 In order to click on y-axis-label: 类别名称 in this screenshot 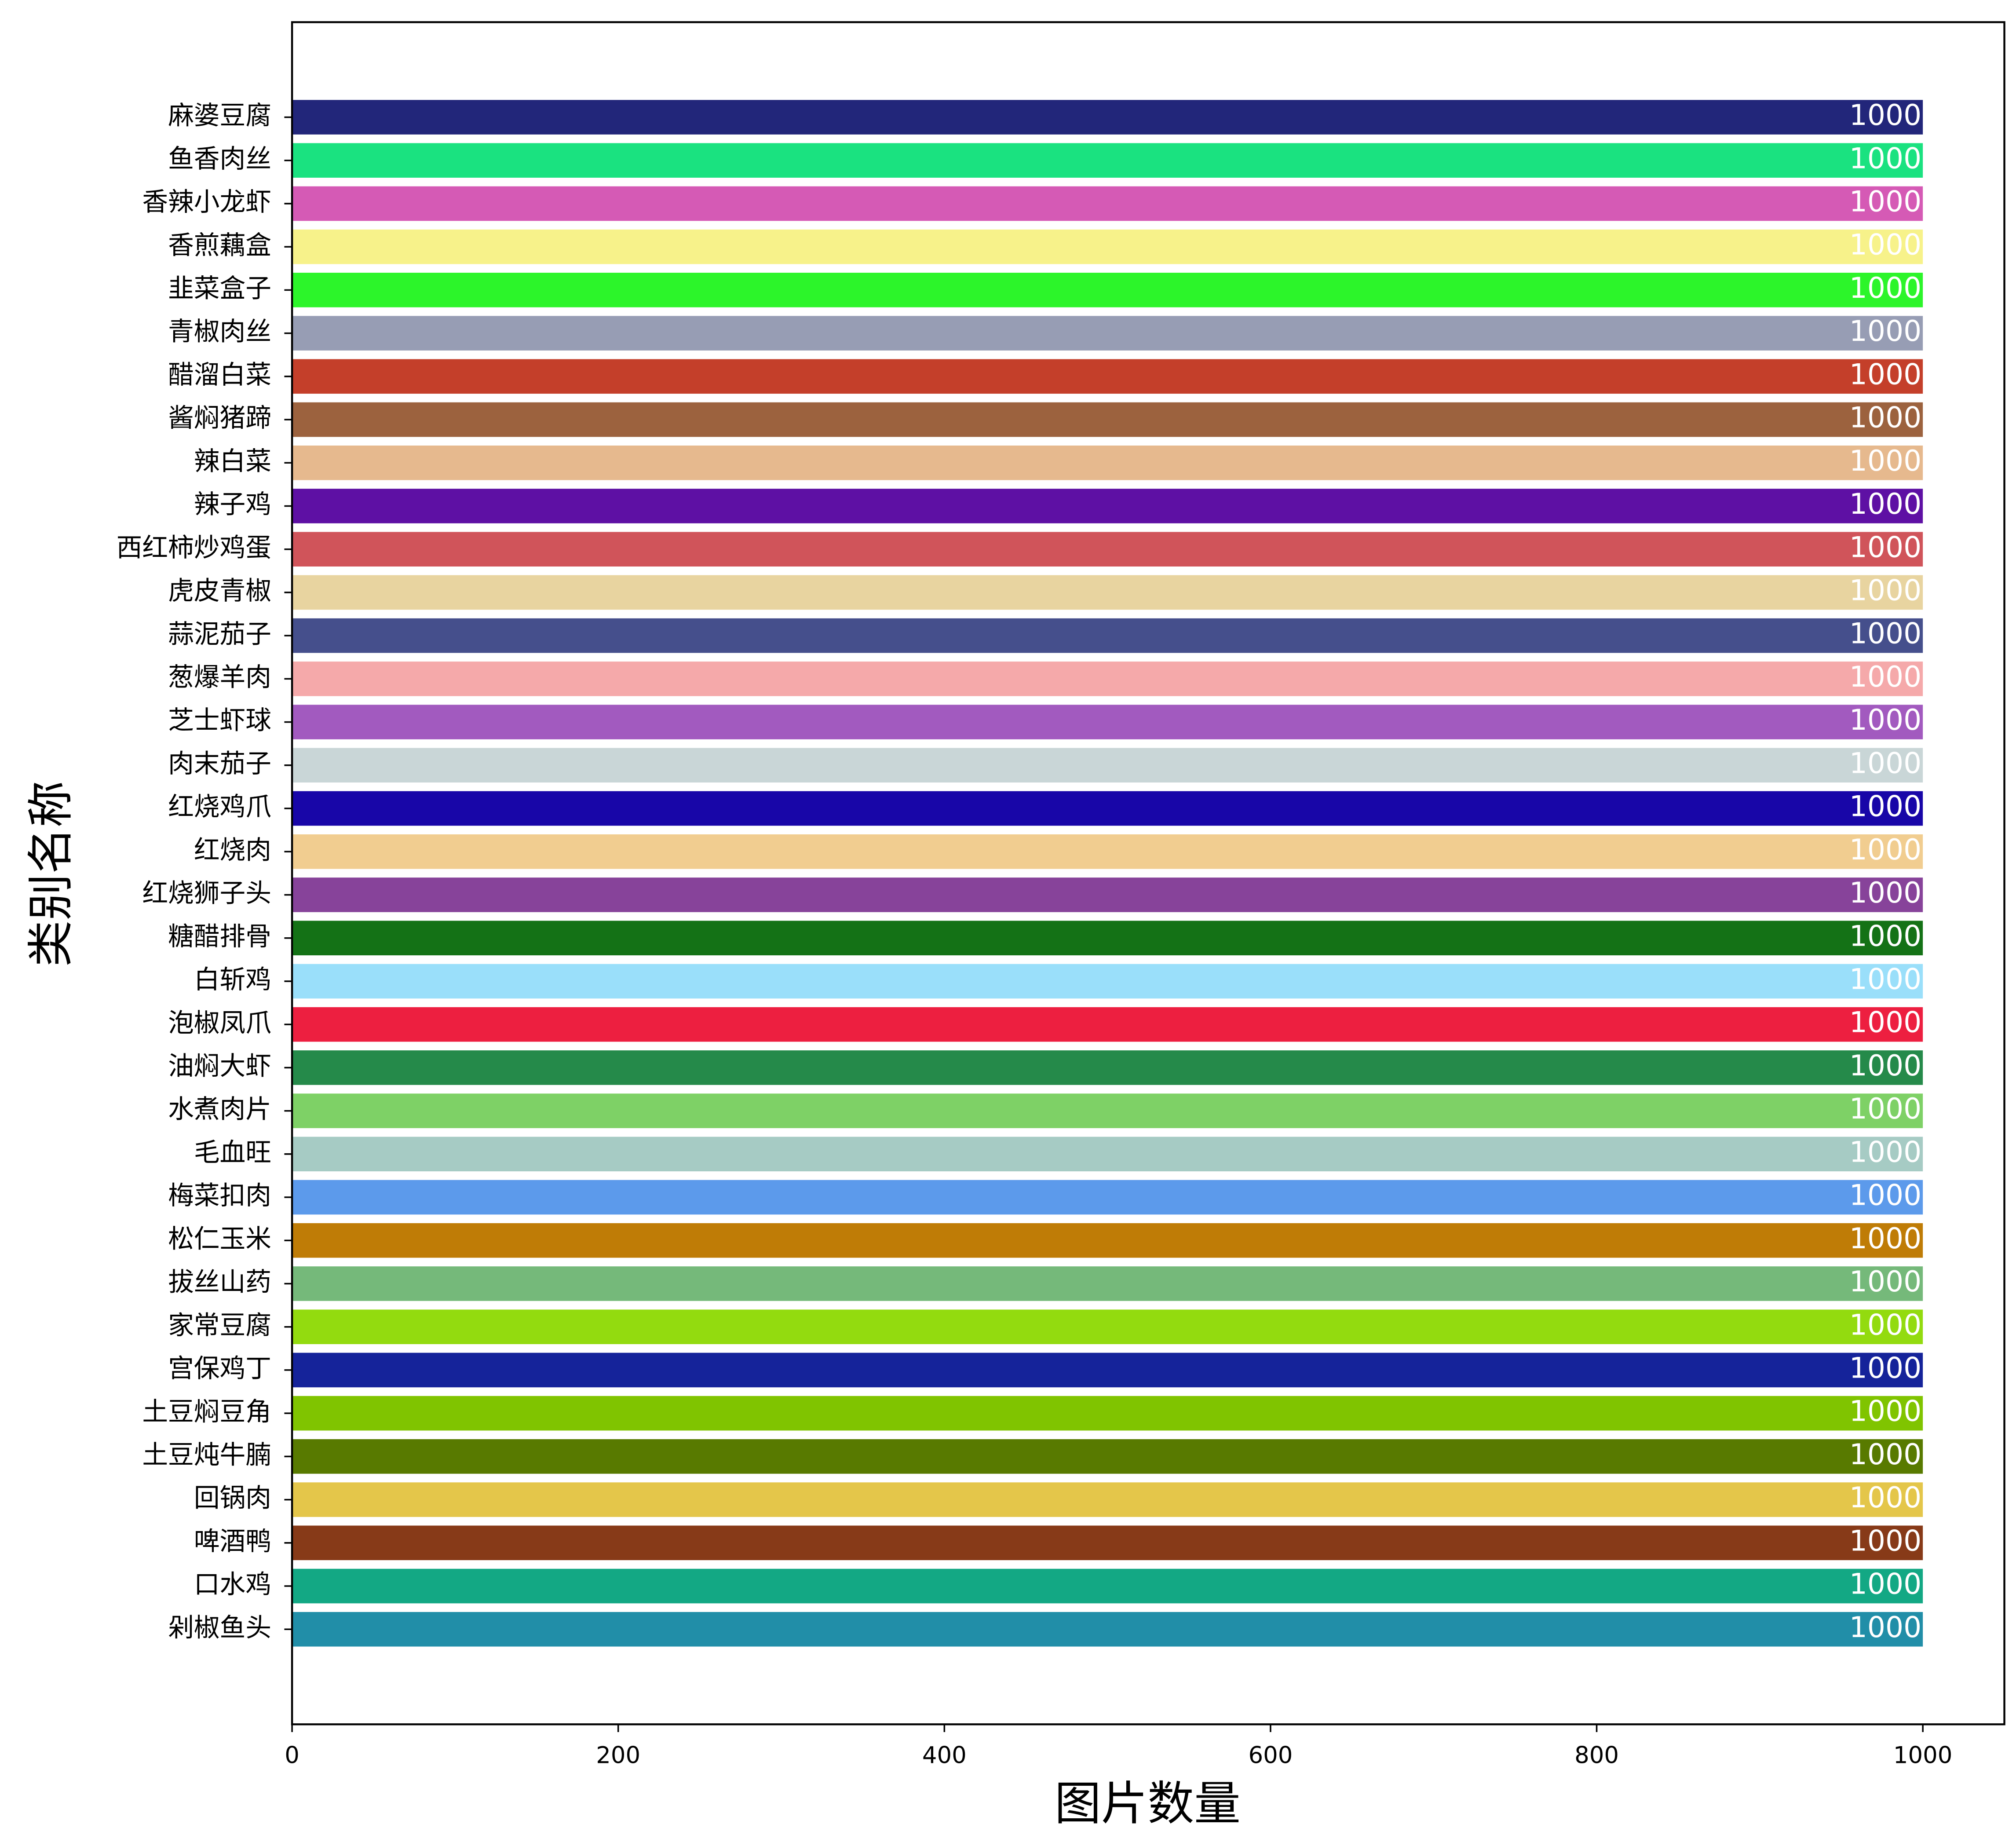, I will do `click(51, 874)`.